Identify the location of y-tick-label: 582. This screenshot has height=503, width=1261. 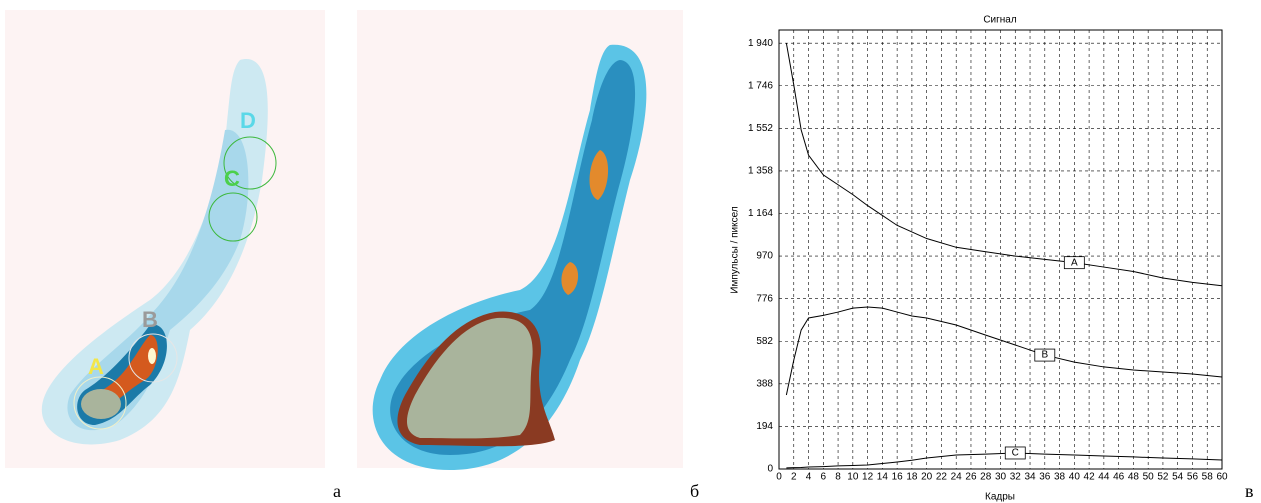
(764, 341).